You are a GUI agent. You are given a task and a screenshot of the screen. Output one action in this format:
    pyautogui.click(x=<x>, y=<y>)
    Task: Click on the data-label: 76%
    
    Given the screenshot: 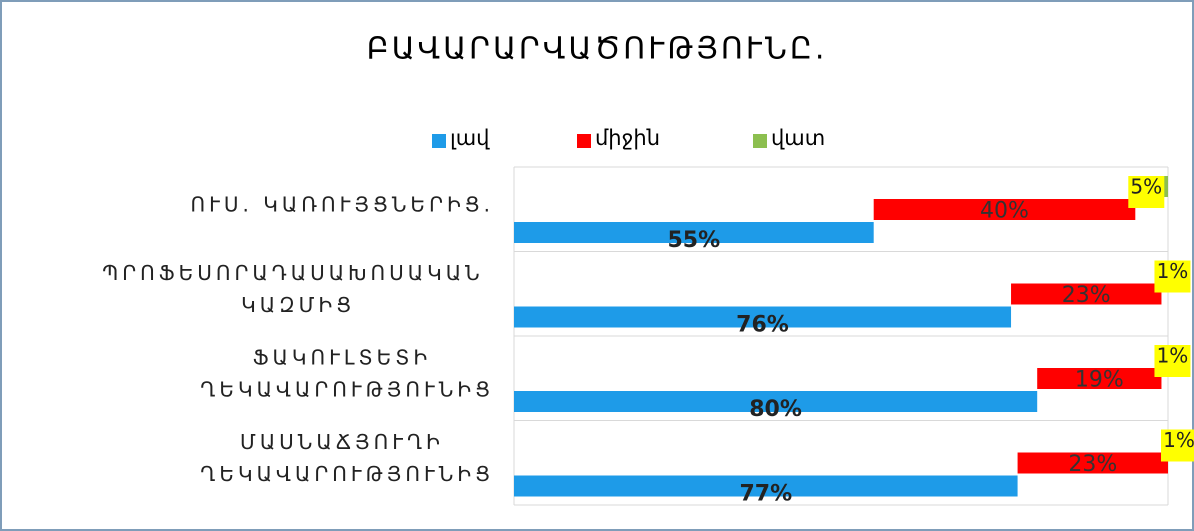 What is the action you would take?
    pyautogui.click(x=762, y=325)
    